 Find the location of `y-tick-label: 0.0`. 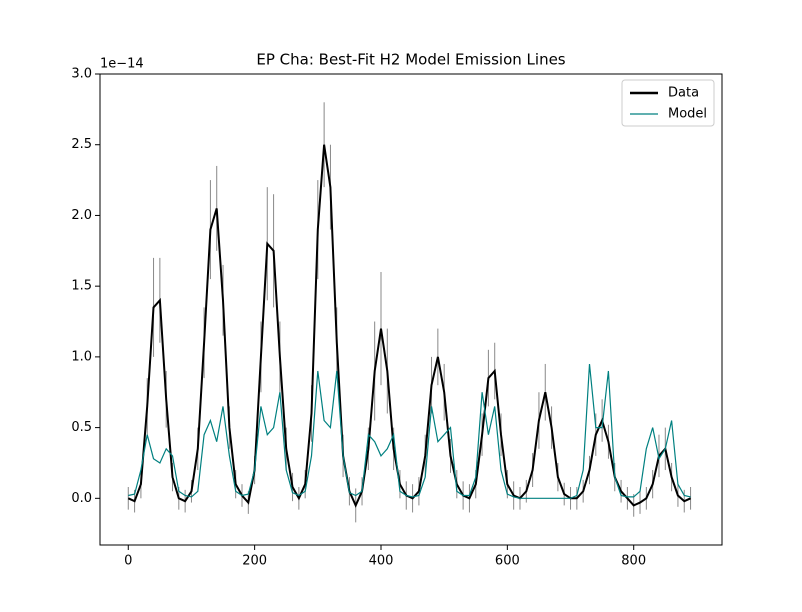

y-tick-label: 0.0 is located at coordinates (81, 498).